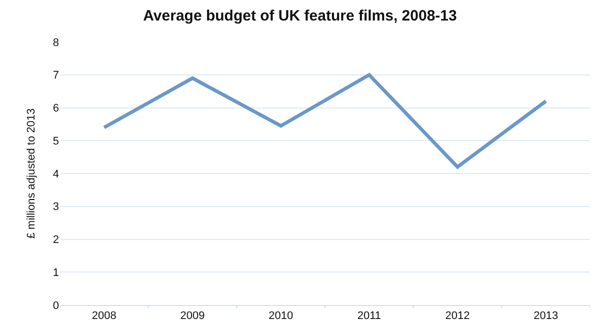 The height and width of the screenshot is (335, 600). Describe the element at coordinates (457, 316) in the screenshot. I see `x-tick-label: 2012` at that location.